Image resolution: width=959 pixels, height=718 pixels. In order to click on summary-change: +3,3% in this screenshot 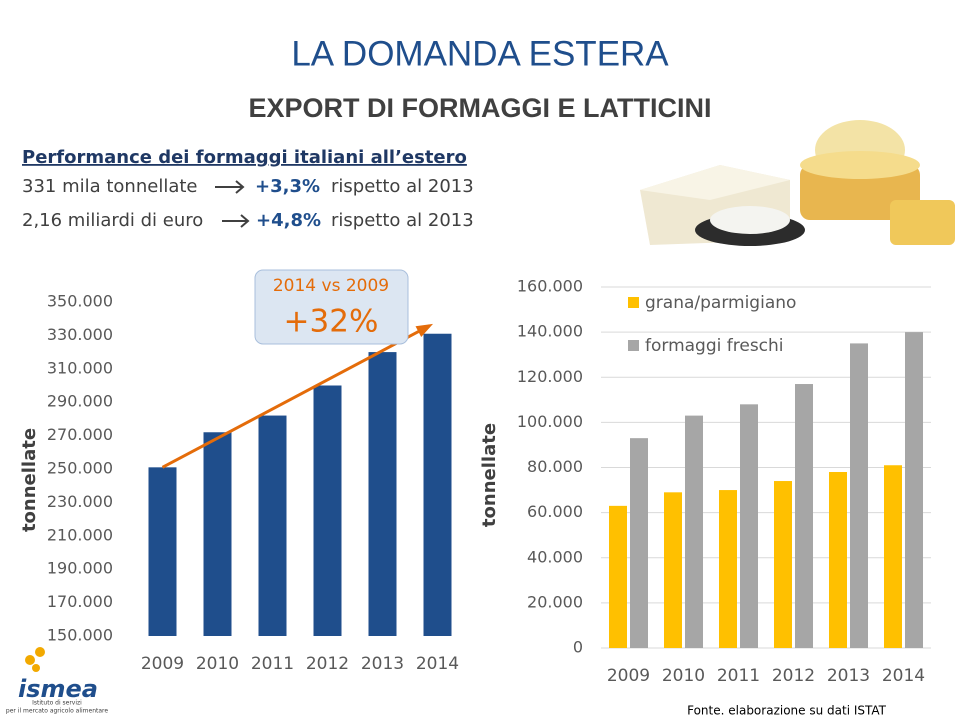, I will do `click(287, 186)`.